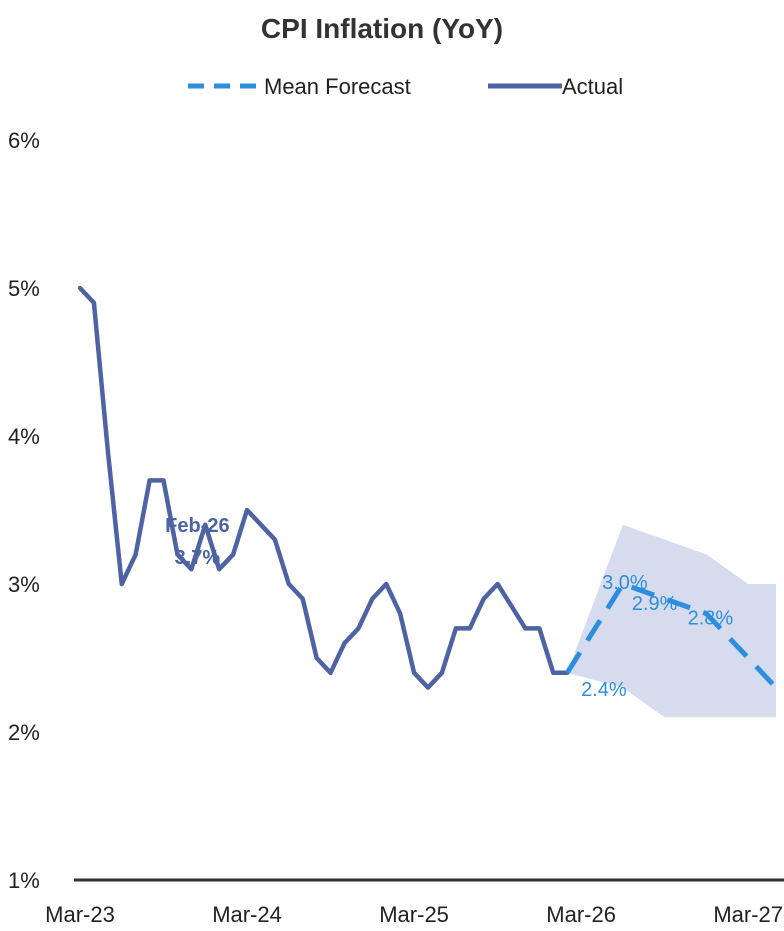  I want to click on annotation-label: Feb-26, so click(197, 526).